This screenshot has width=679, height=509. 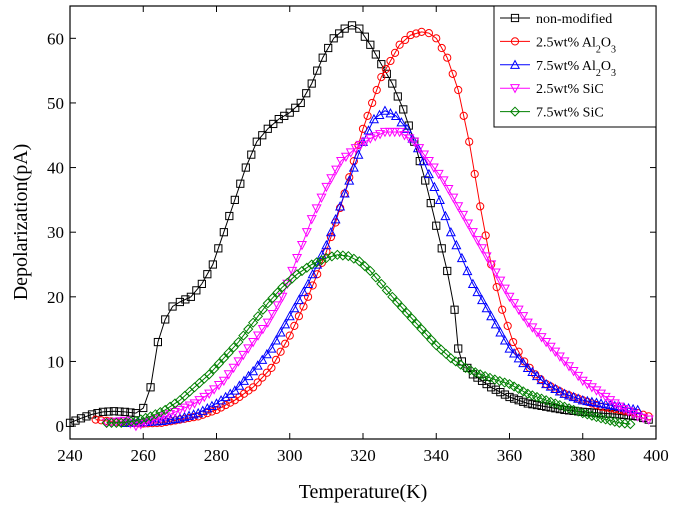 I want to click on x-tick-label: 380, so click(x=583, y=455).